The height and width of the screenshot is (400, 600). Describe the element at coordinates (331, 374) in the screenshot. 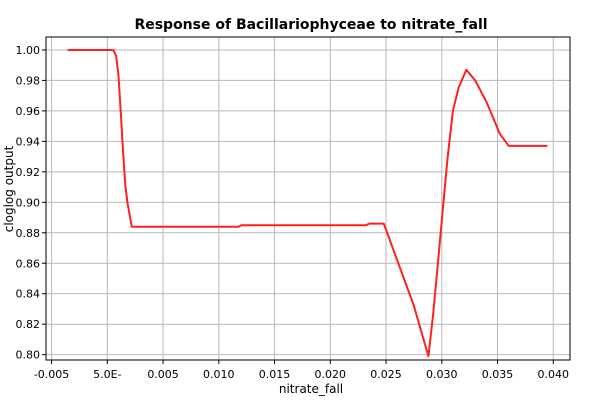

I see `x-tick-label: 0.020` at that location.